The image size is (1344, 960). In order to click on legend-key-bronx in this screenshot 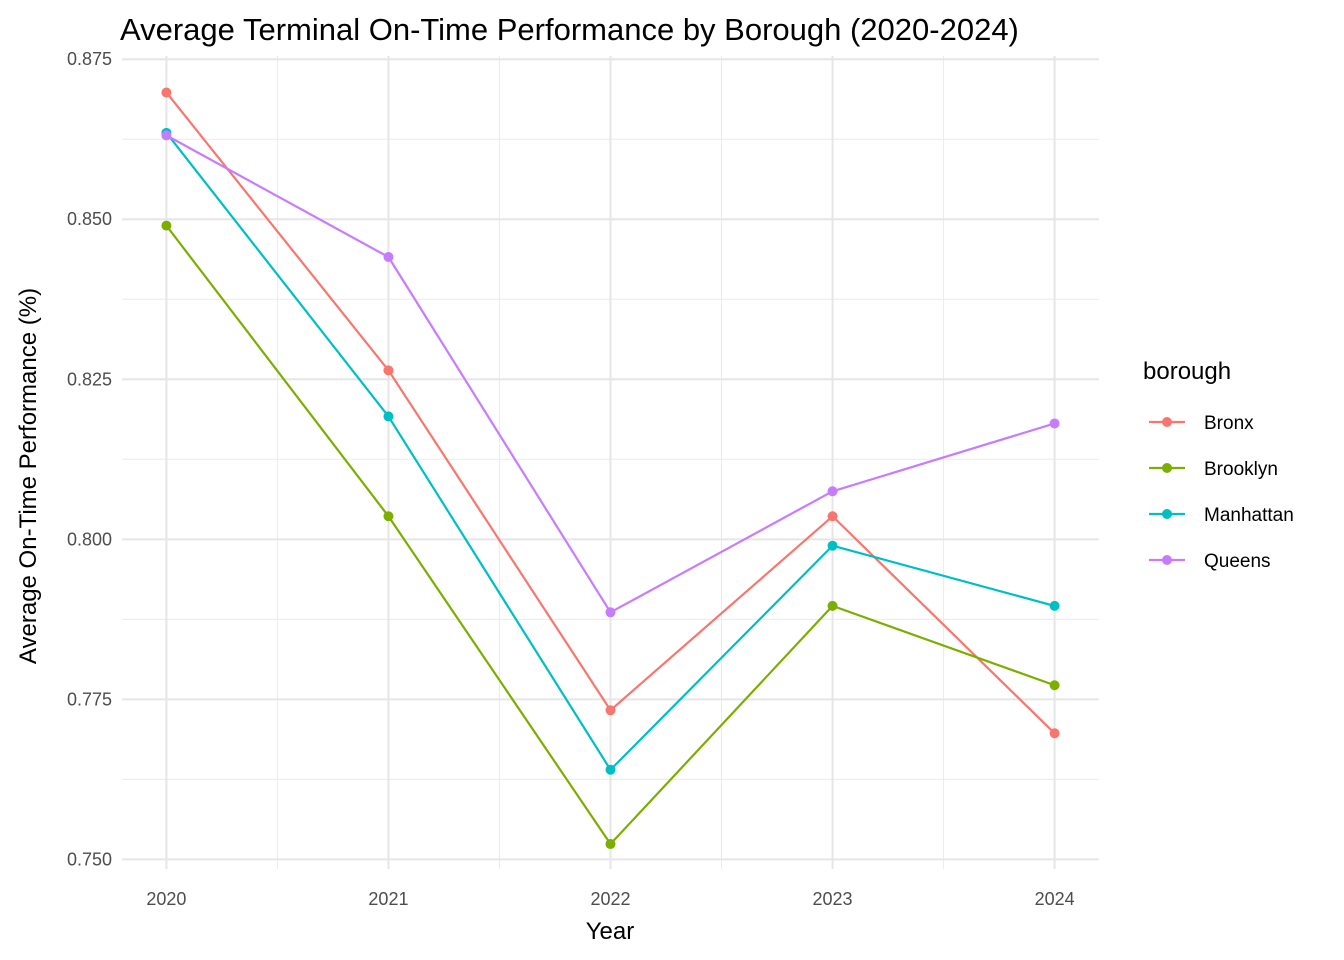, I will do `click(1167, 422)`.